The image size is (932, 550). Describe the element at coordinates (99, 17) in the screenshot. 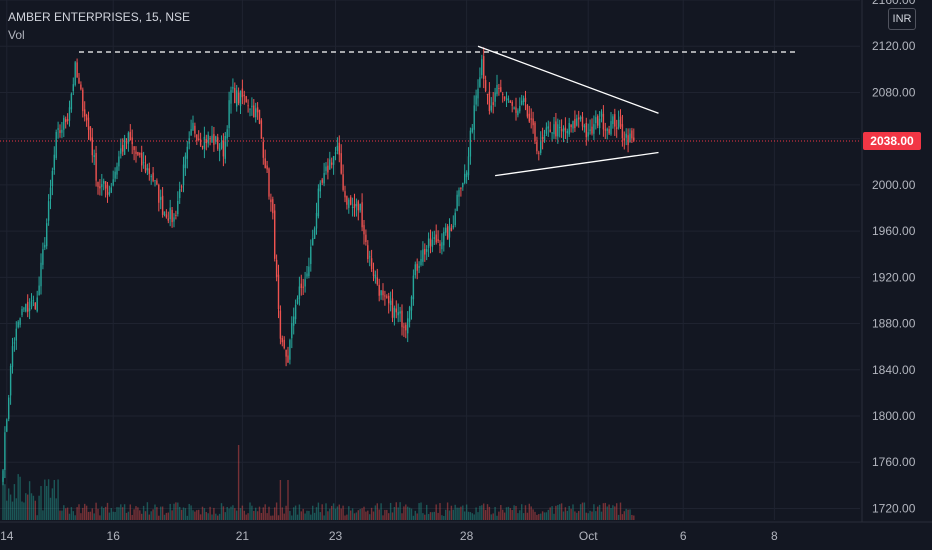

I see `symbol-title: AMBER ENTERPRISES, 15, NSE` at that location.